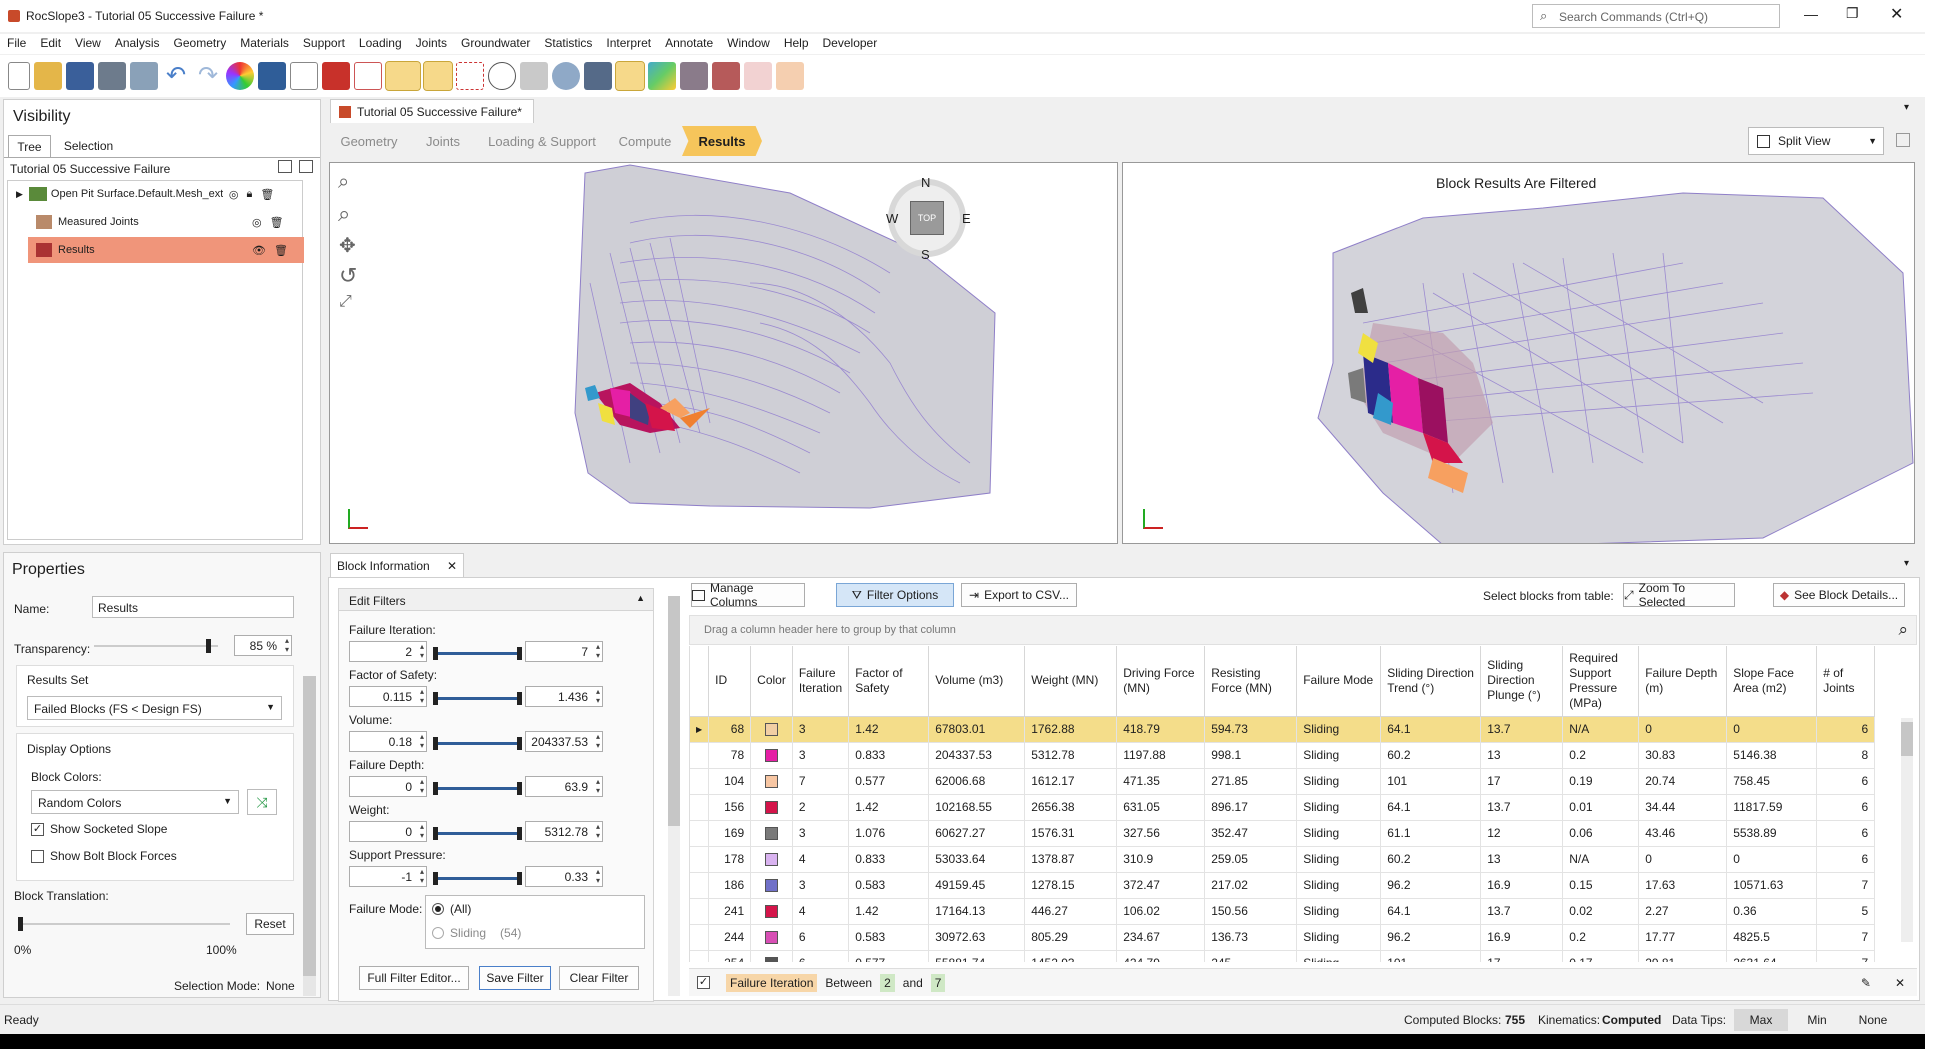 The width and height of the screenshot is (1937, 1049). What do you see at coordinates (694, 76) in the screenshot?
I see `block-view-icon` at bounding box center [694, 76].